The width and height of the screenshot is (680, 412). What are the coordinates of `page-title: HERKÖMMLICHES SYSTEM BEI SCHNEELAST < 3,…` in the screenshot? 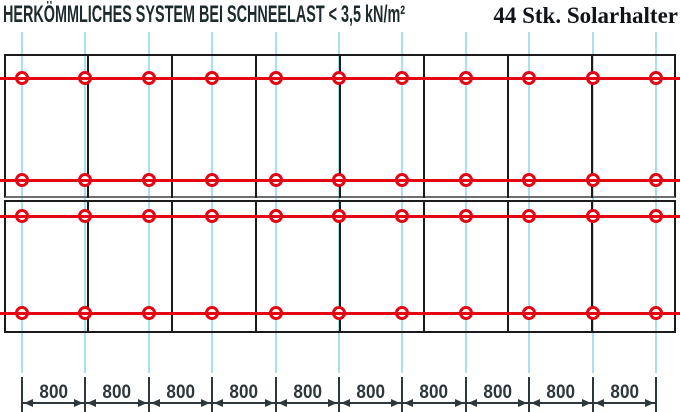 It's located at (204, 14).